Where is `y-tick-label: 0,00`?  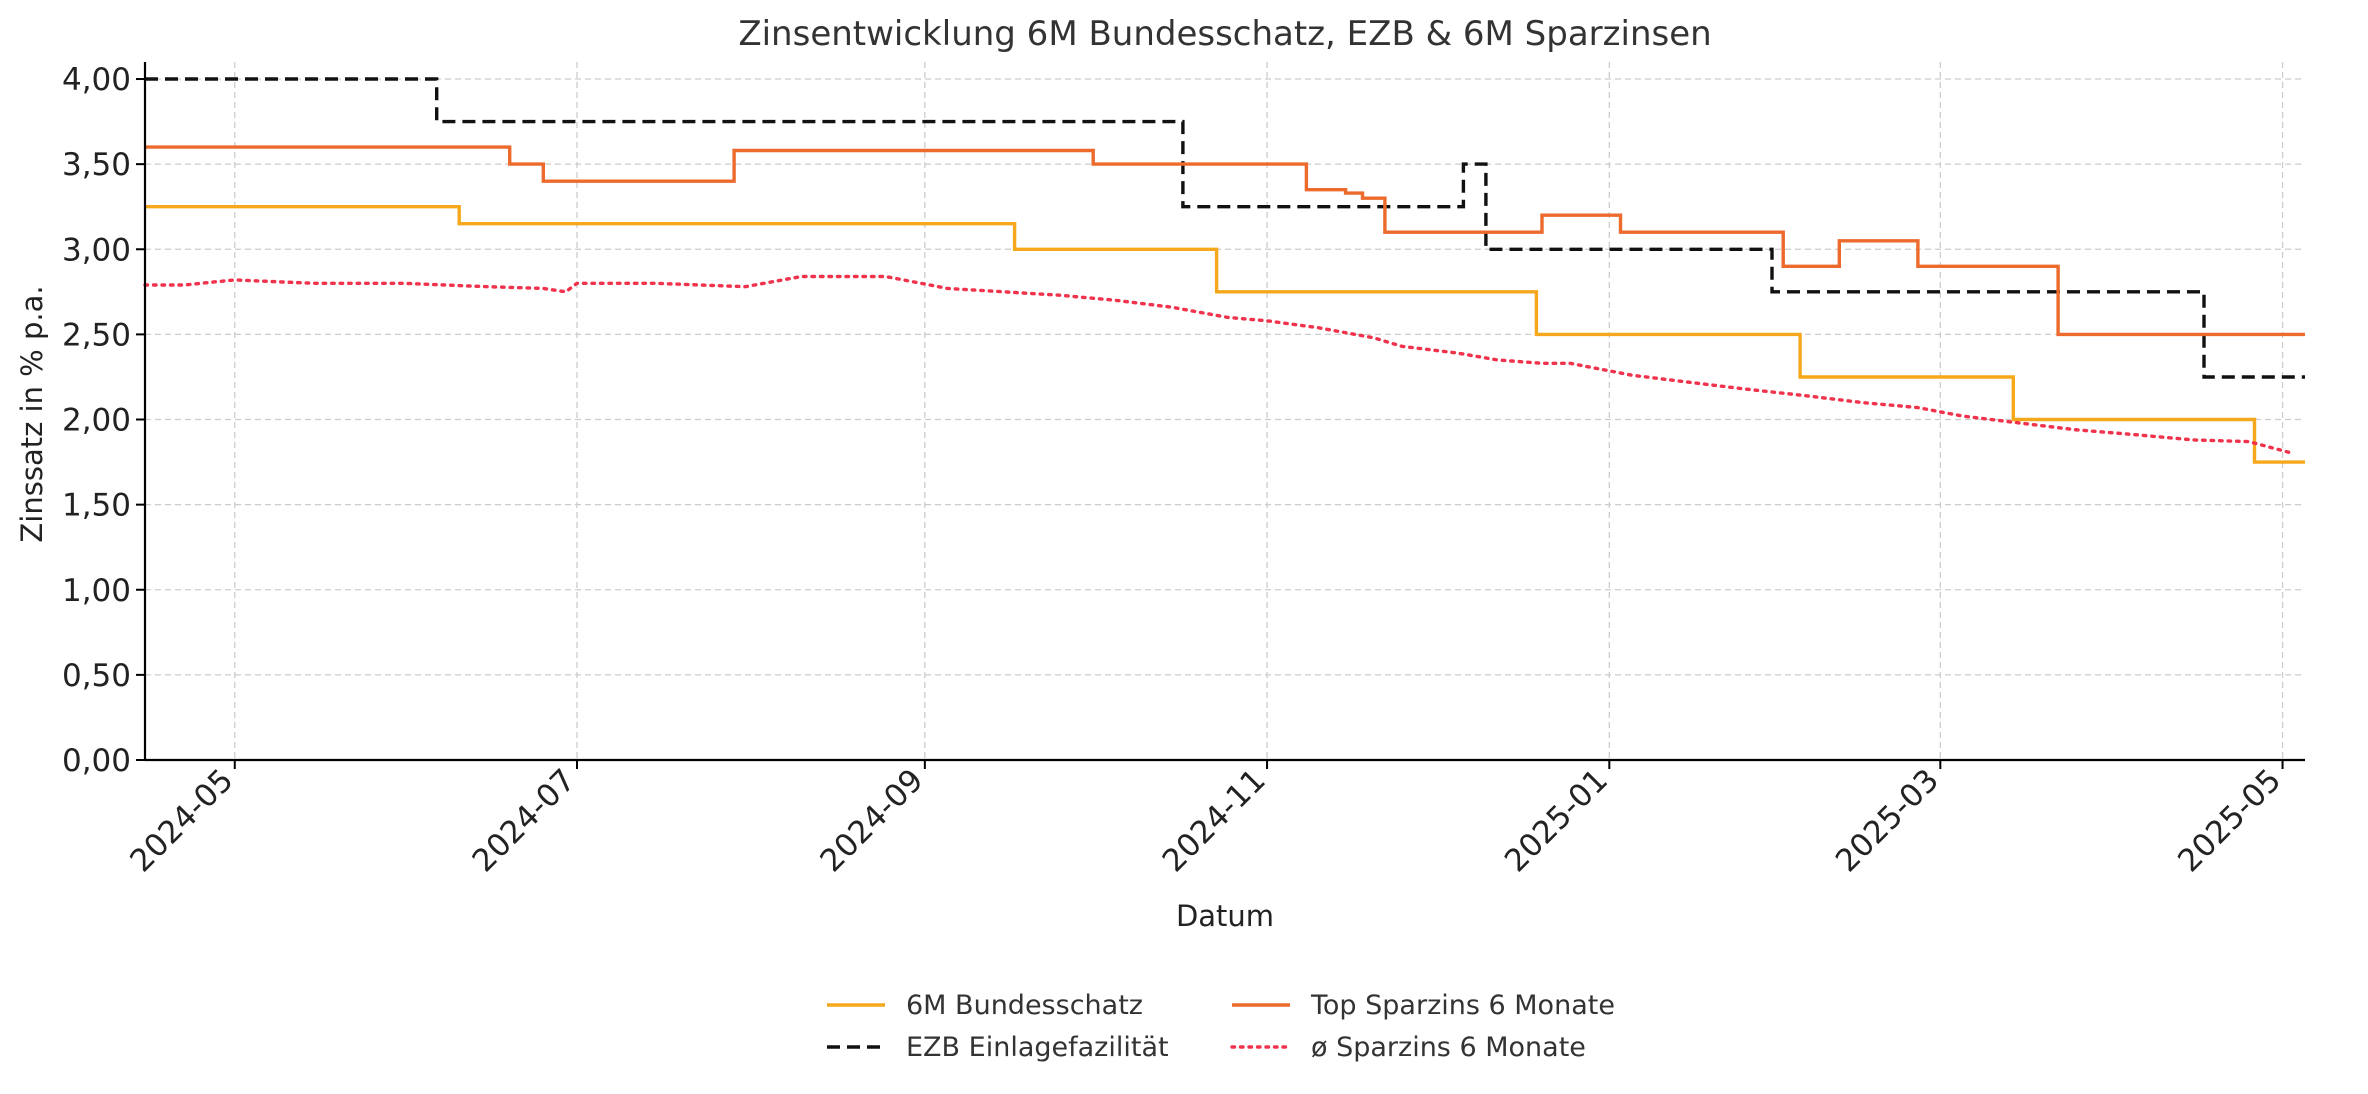
y-tick-label: 0,00 is located at coordinates (96, 761).